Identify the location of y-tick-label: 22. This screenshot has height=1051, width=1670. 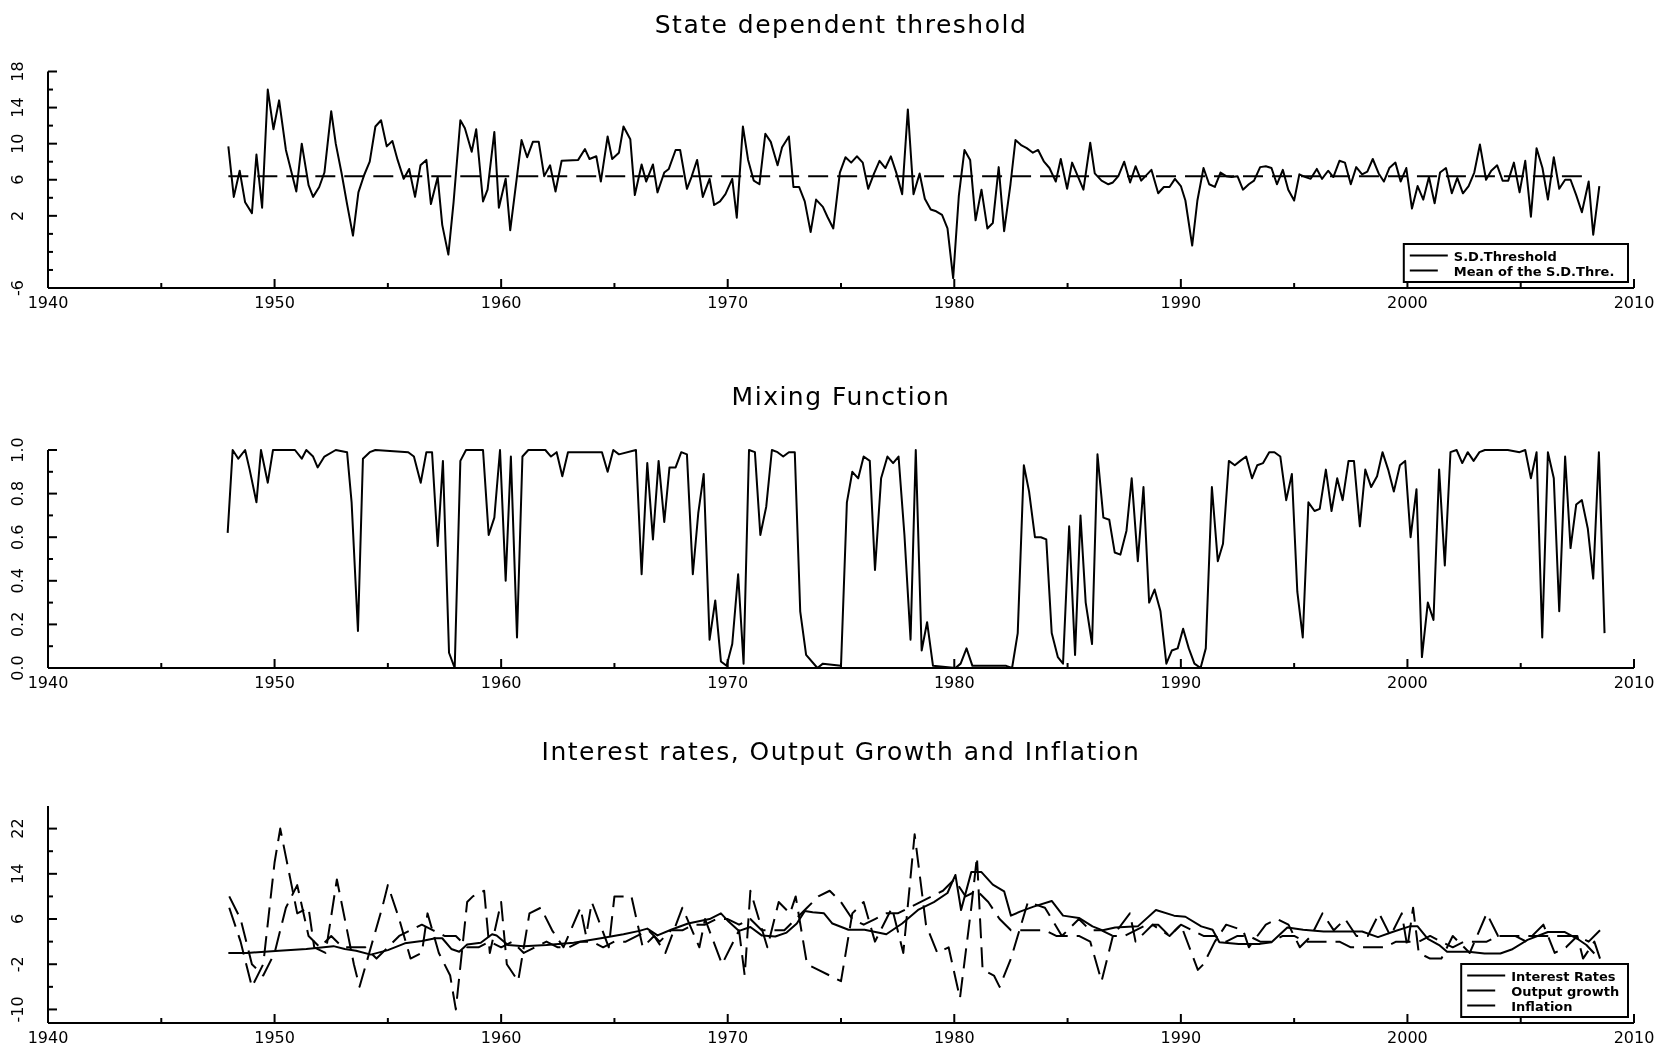
(17, 828).